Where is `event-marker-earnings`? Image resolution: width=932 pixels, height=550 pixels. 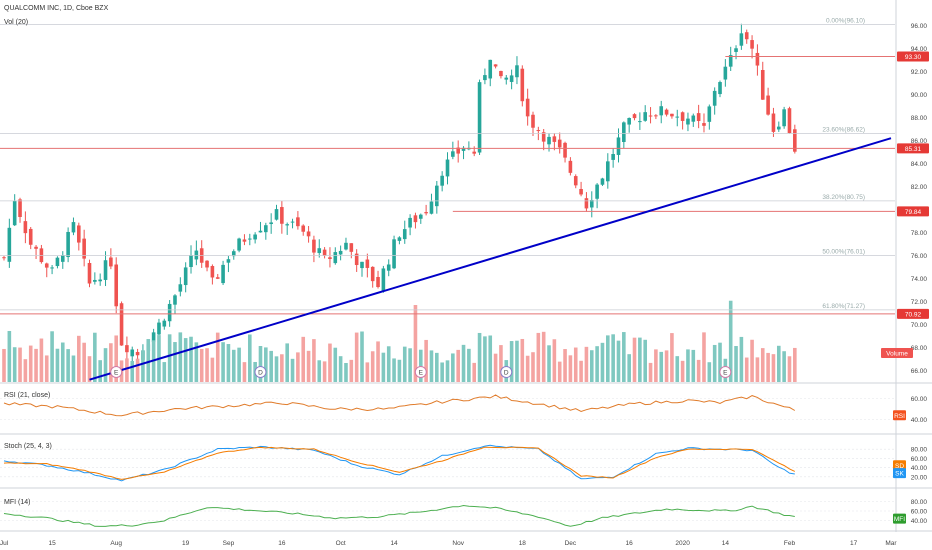
event-marker-earnings is located at coordinates (116, 372).